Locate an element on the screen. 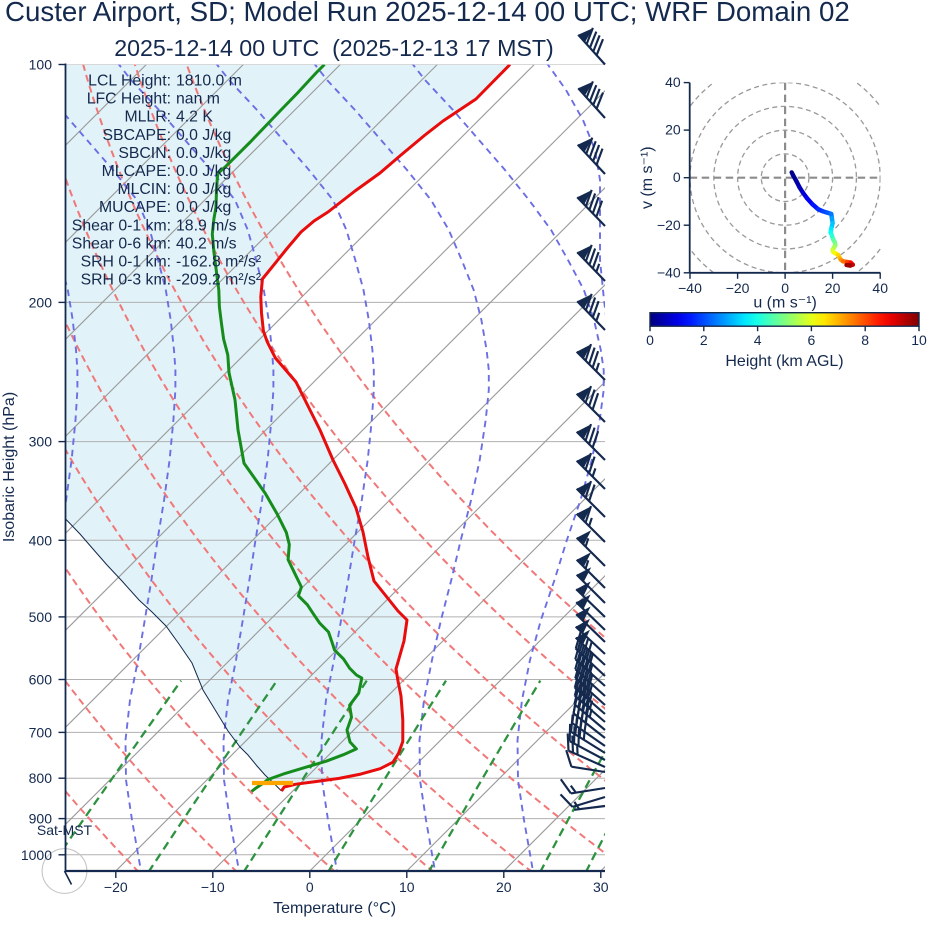  svg-text: MLCIN: is located at coordinates (144, 189).